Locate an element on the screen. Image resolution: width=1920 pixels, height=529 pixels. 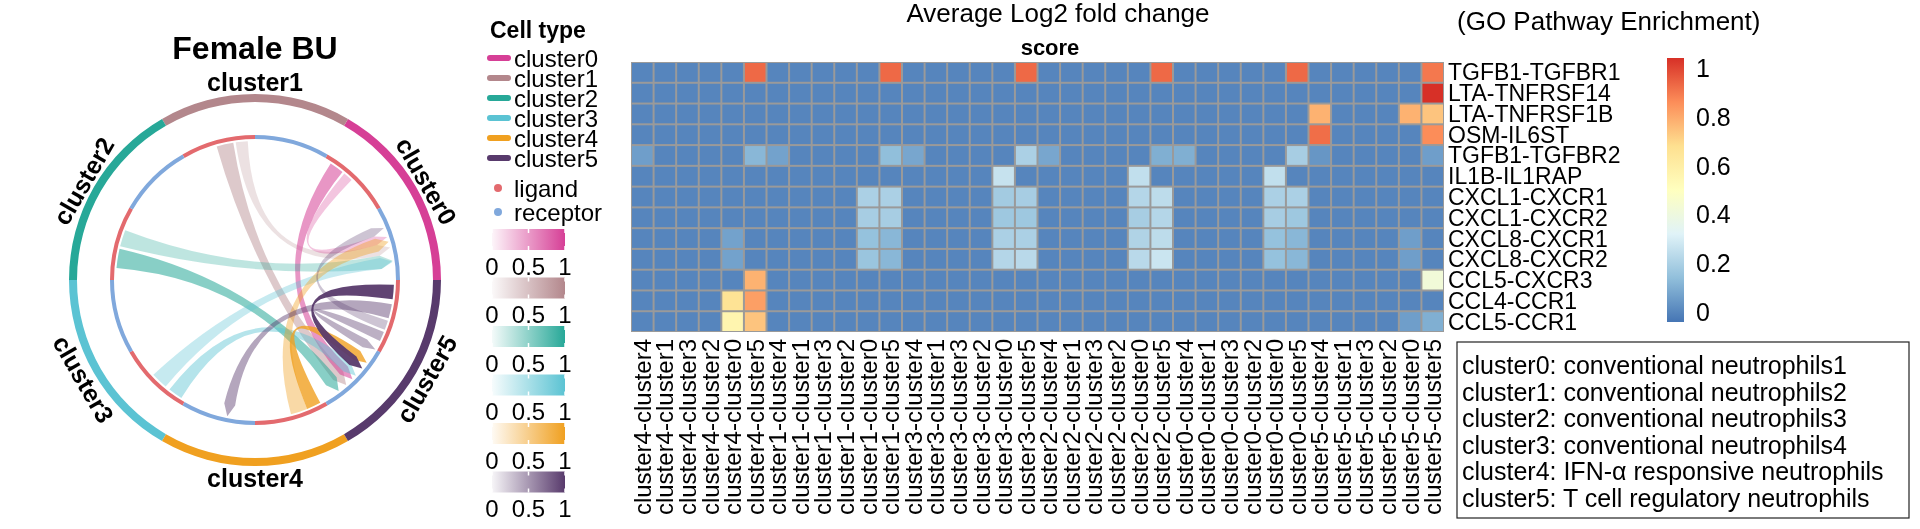
color-bar-label: 0 is located at coordinates (1703, 312).